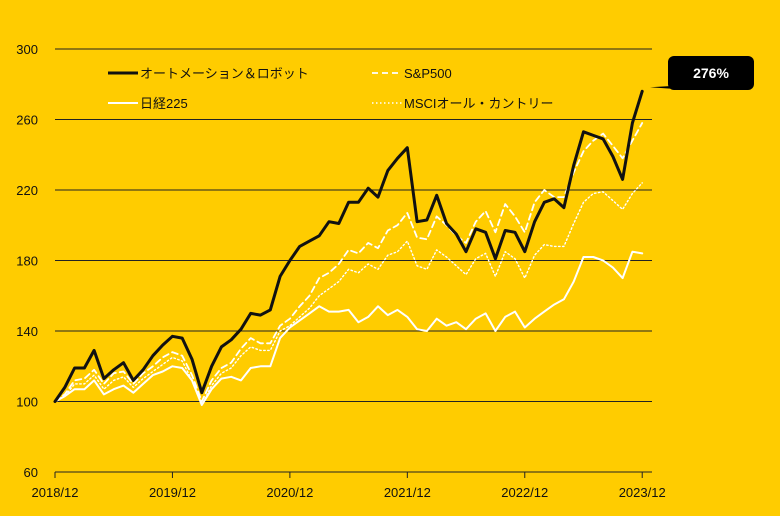 This screenshot has width=780, height=516. I want to click on x-tick-label: 2019/12, so click(172, 492).